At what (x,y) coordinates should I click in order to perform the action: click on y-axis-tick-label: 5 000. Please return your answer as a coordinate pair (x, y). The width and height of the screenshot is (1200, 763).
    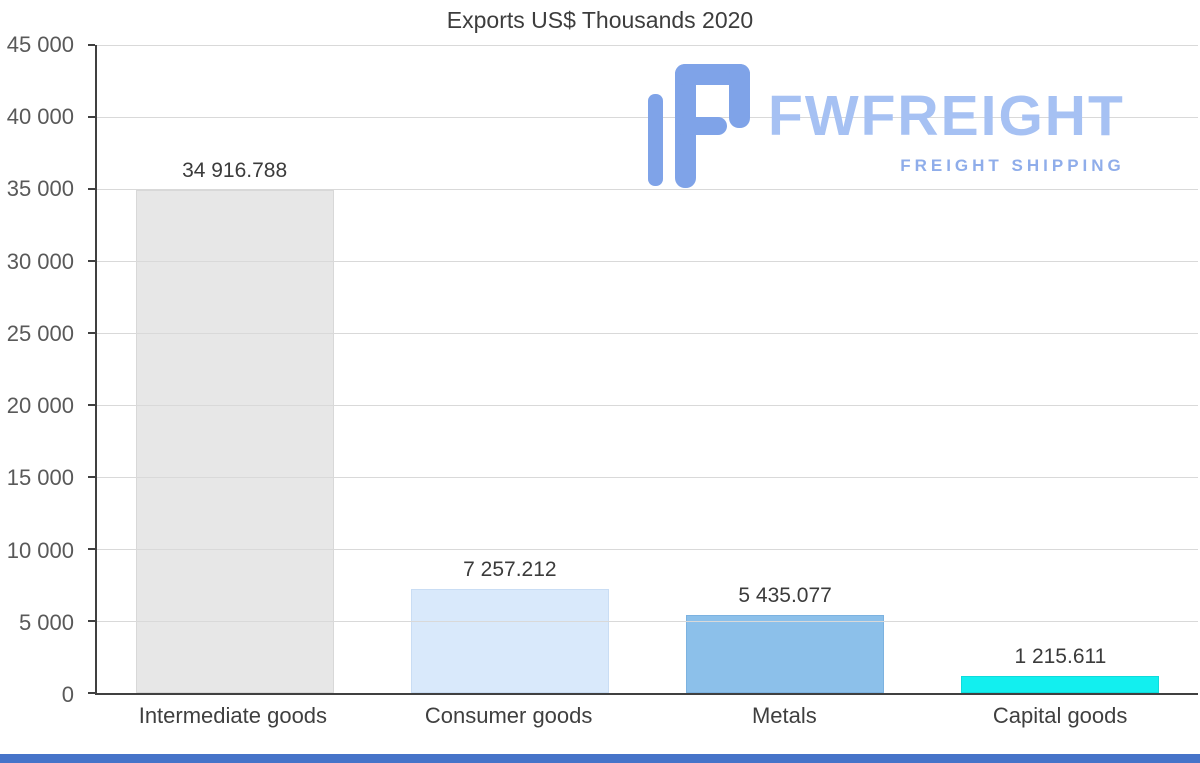
    Looking at the image, I should click on (46, 622).